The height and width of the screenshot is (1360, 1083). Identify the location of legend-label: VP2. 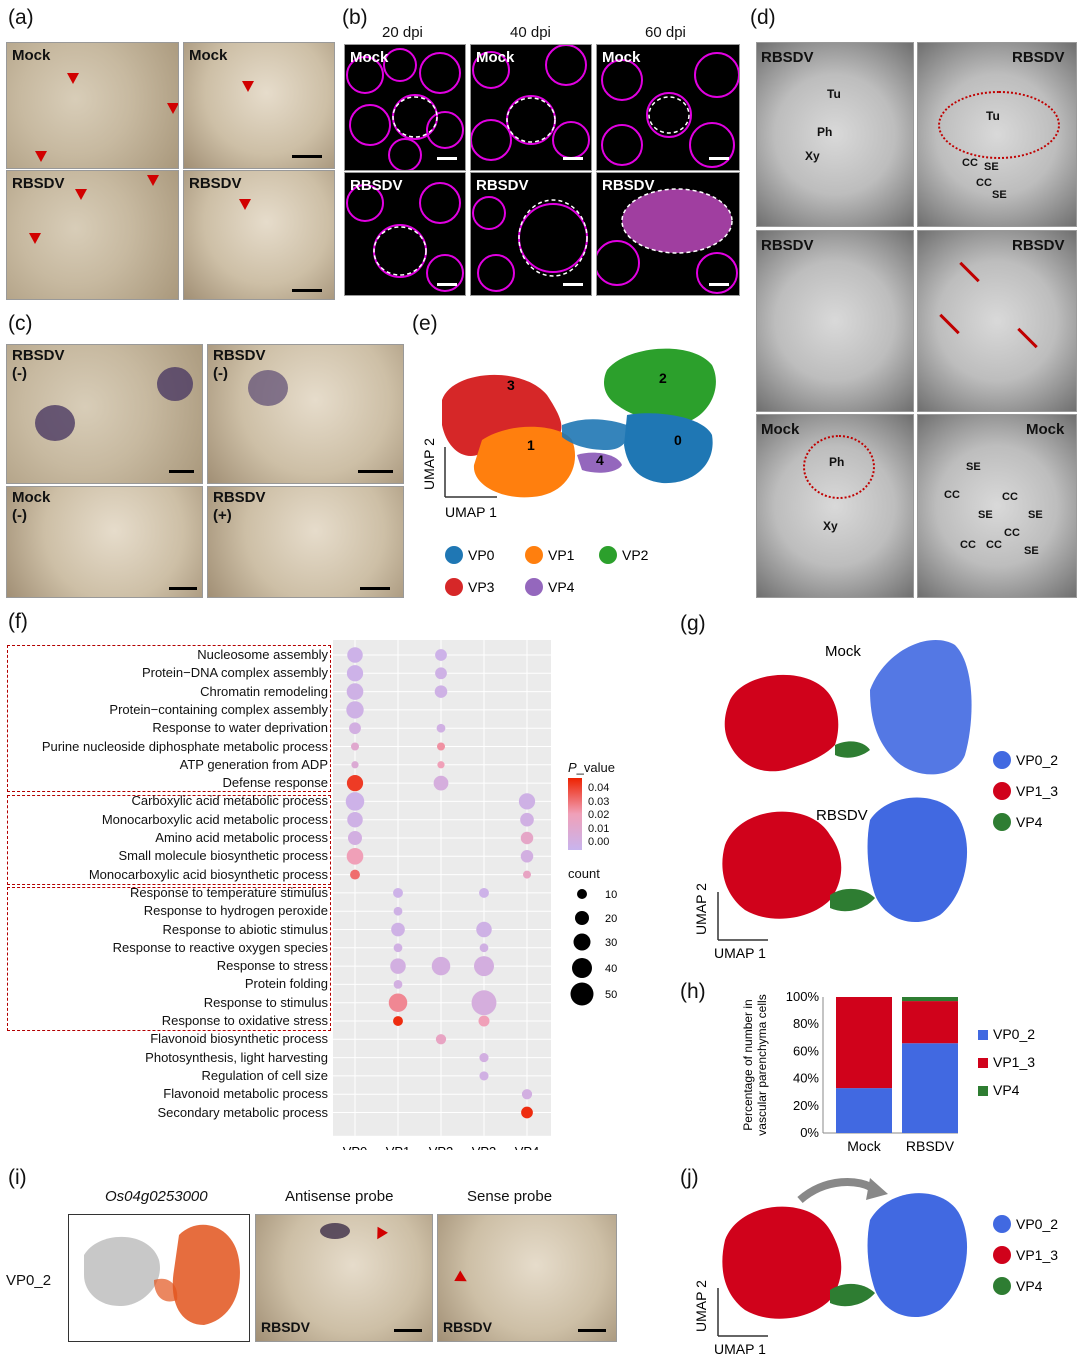
(635, 555).